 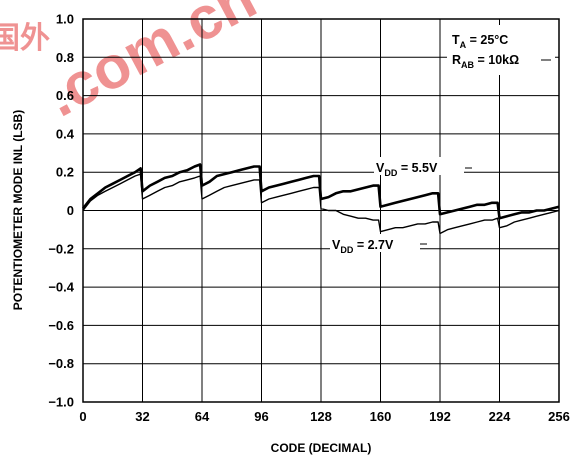 What do you see at coordinates (82, 416) in the screenshot?
I see `x-tick-label: 0` at bounding box center [82, 416].